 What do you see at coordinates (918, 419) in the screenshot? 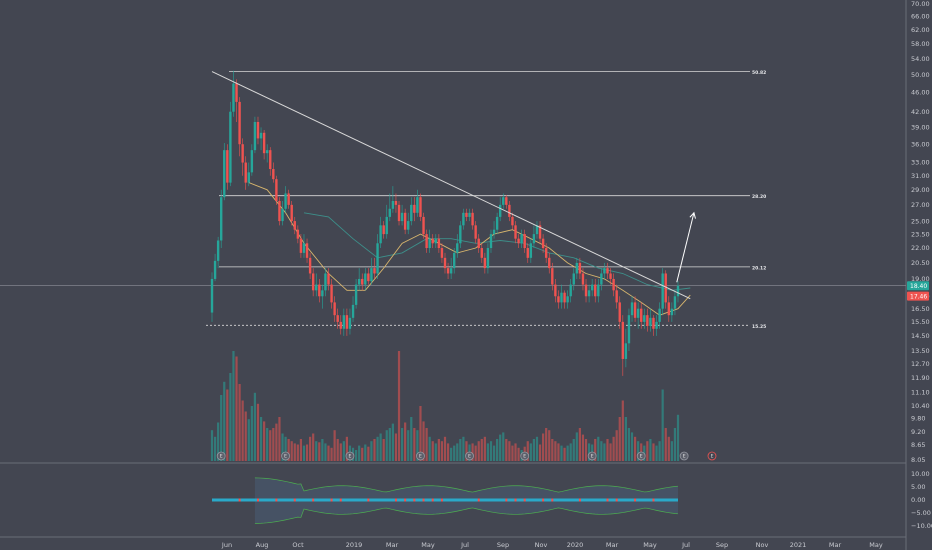
I see `price-tick-label: 9.80` at bounding box center [918, 419].